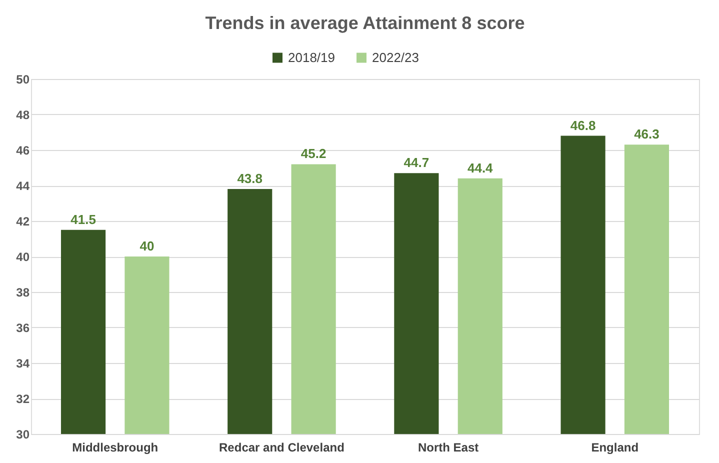 This screenshot has height=463, width=719. I want to click on y-tick-label: 42, so click(23, 221).